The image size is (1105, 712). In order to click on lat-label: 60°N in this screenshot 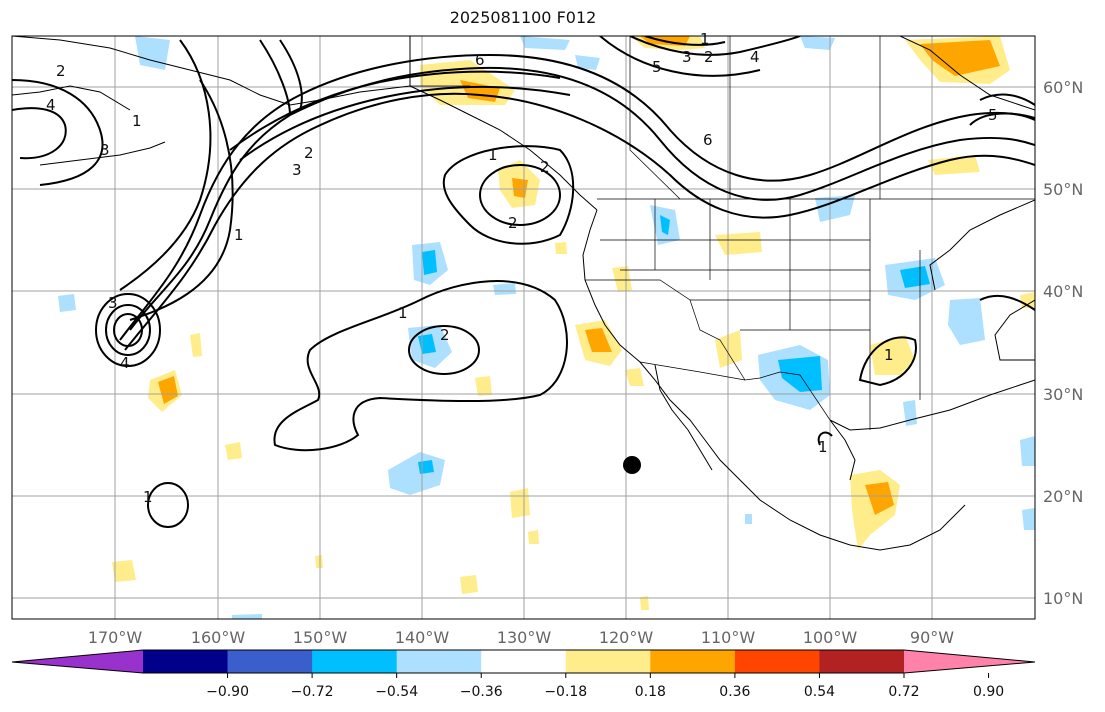, I will do `click(1063, 87)`.